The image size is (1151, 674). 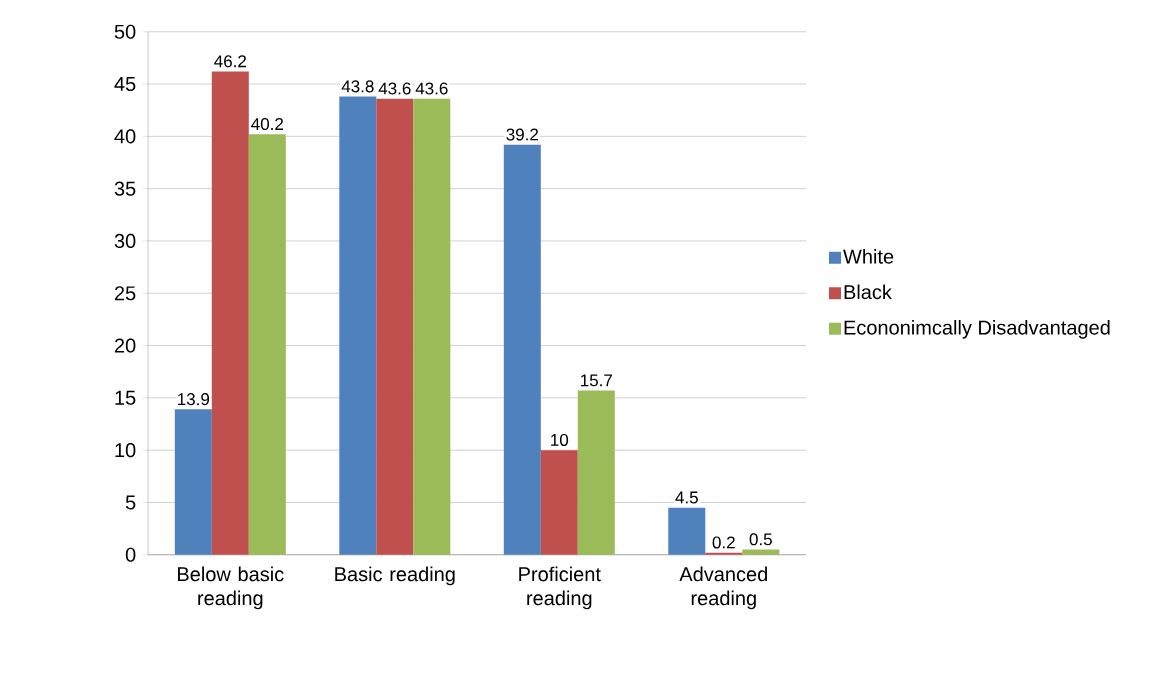 What do you see at coordinates (194, 399) in the screenshot?
I see `data-label: 13.9` at bounding box center [194, 399].